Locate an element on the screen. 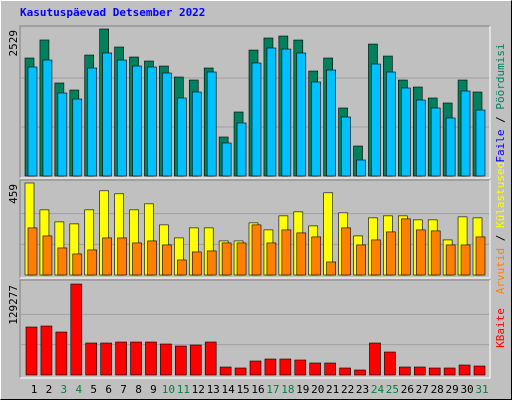 This screenshot has width=512, height=400. x-tick-label: 2 is located at coordinates (49, 389).